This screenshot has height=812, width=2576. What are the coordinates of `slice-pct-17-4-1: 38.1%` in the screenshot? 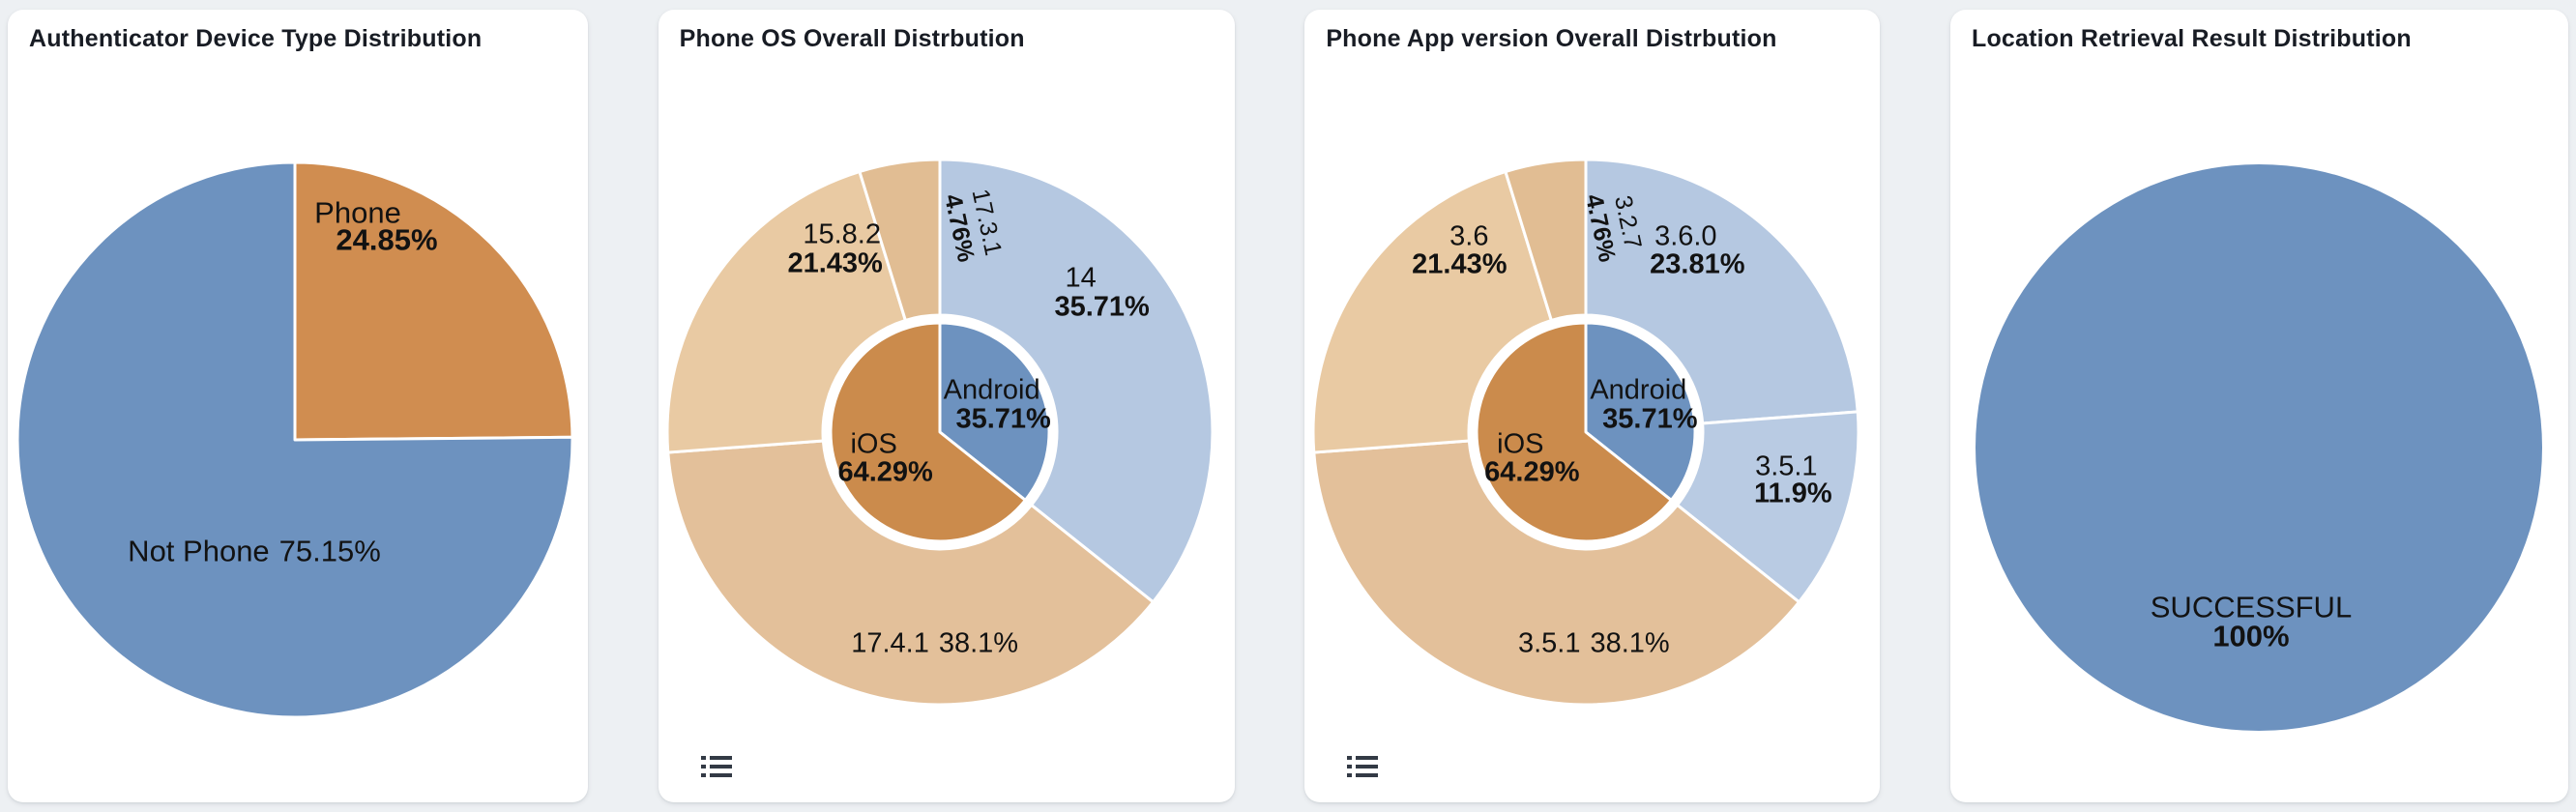 It's located at (978, 643).